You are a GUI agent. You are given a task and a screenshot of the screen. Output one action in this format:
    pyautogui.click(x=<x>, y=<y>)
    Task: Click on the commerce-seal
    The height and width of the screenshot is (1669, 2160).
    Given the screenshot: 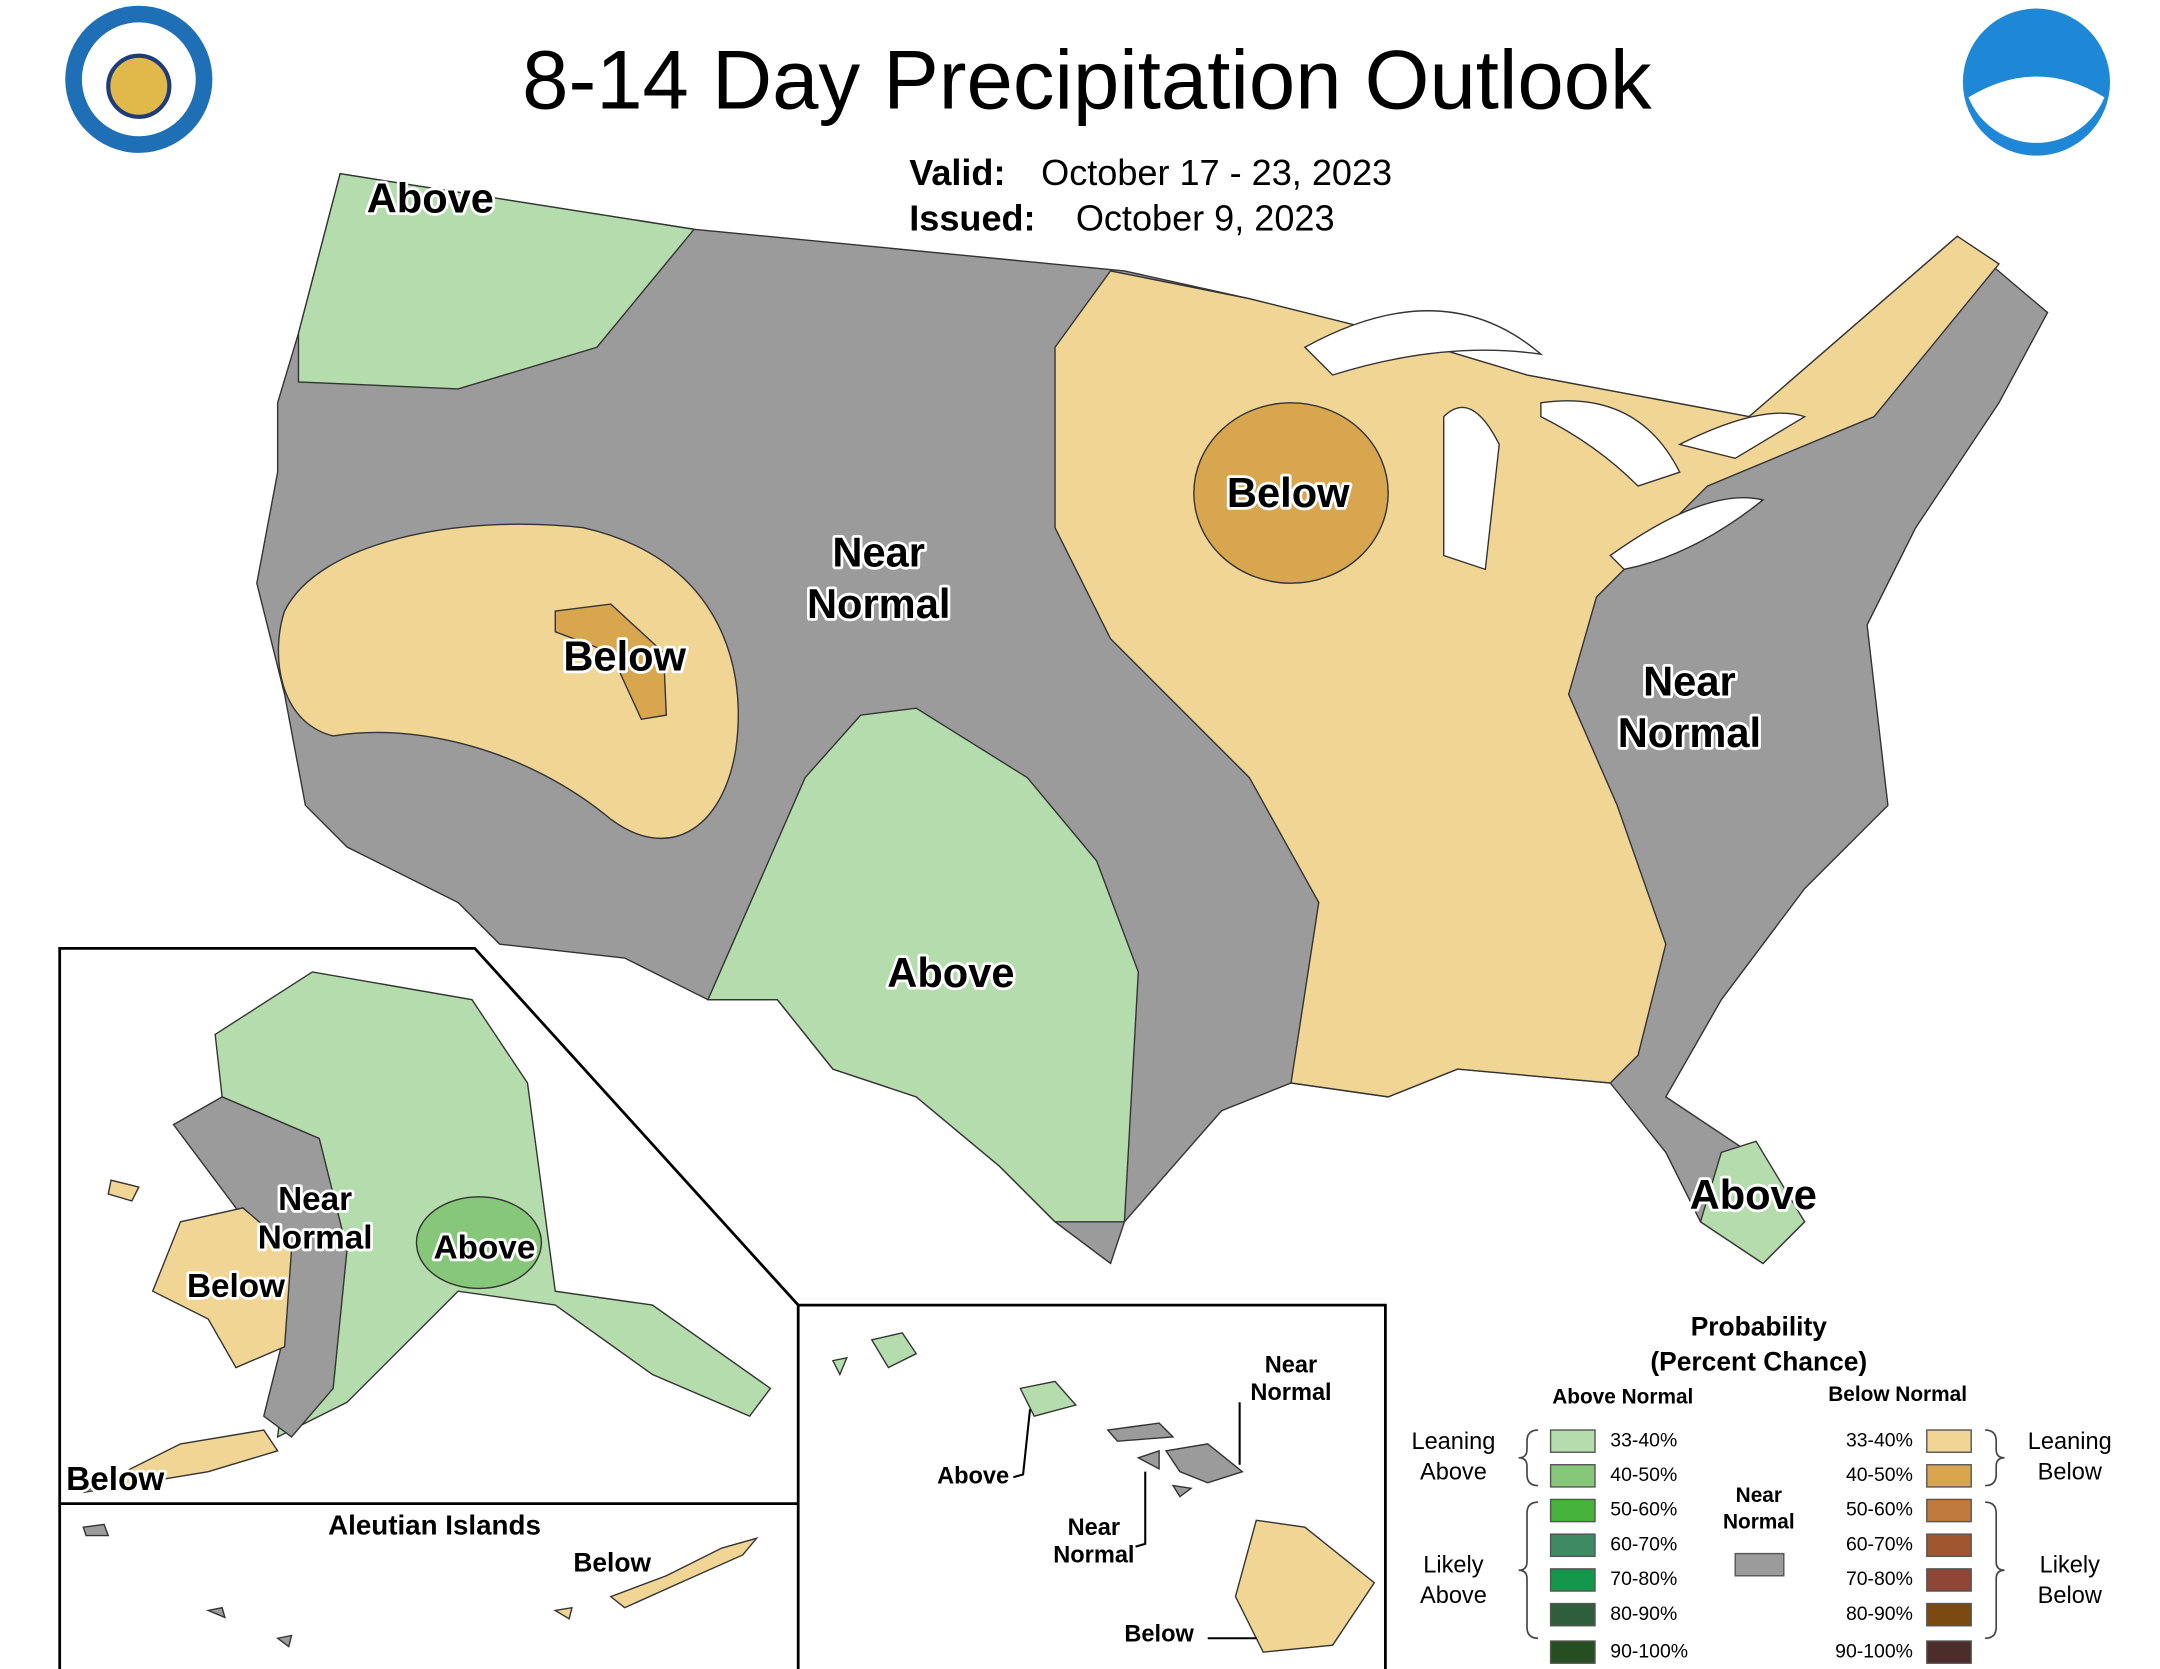 What is the action you would take?
    pyautogui.click(x=139, y=79)
    